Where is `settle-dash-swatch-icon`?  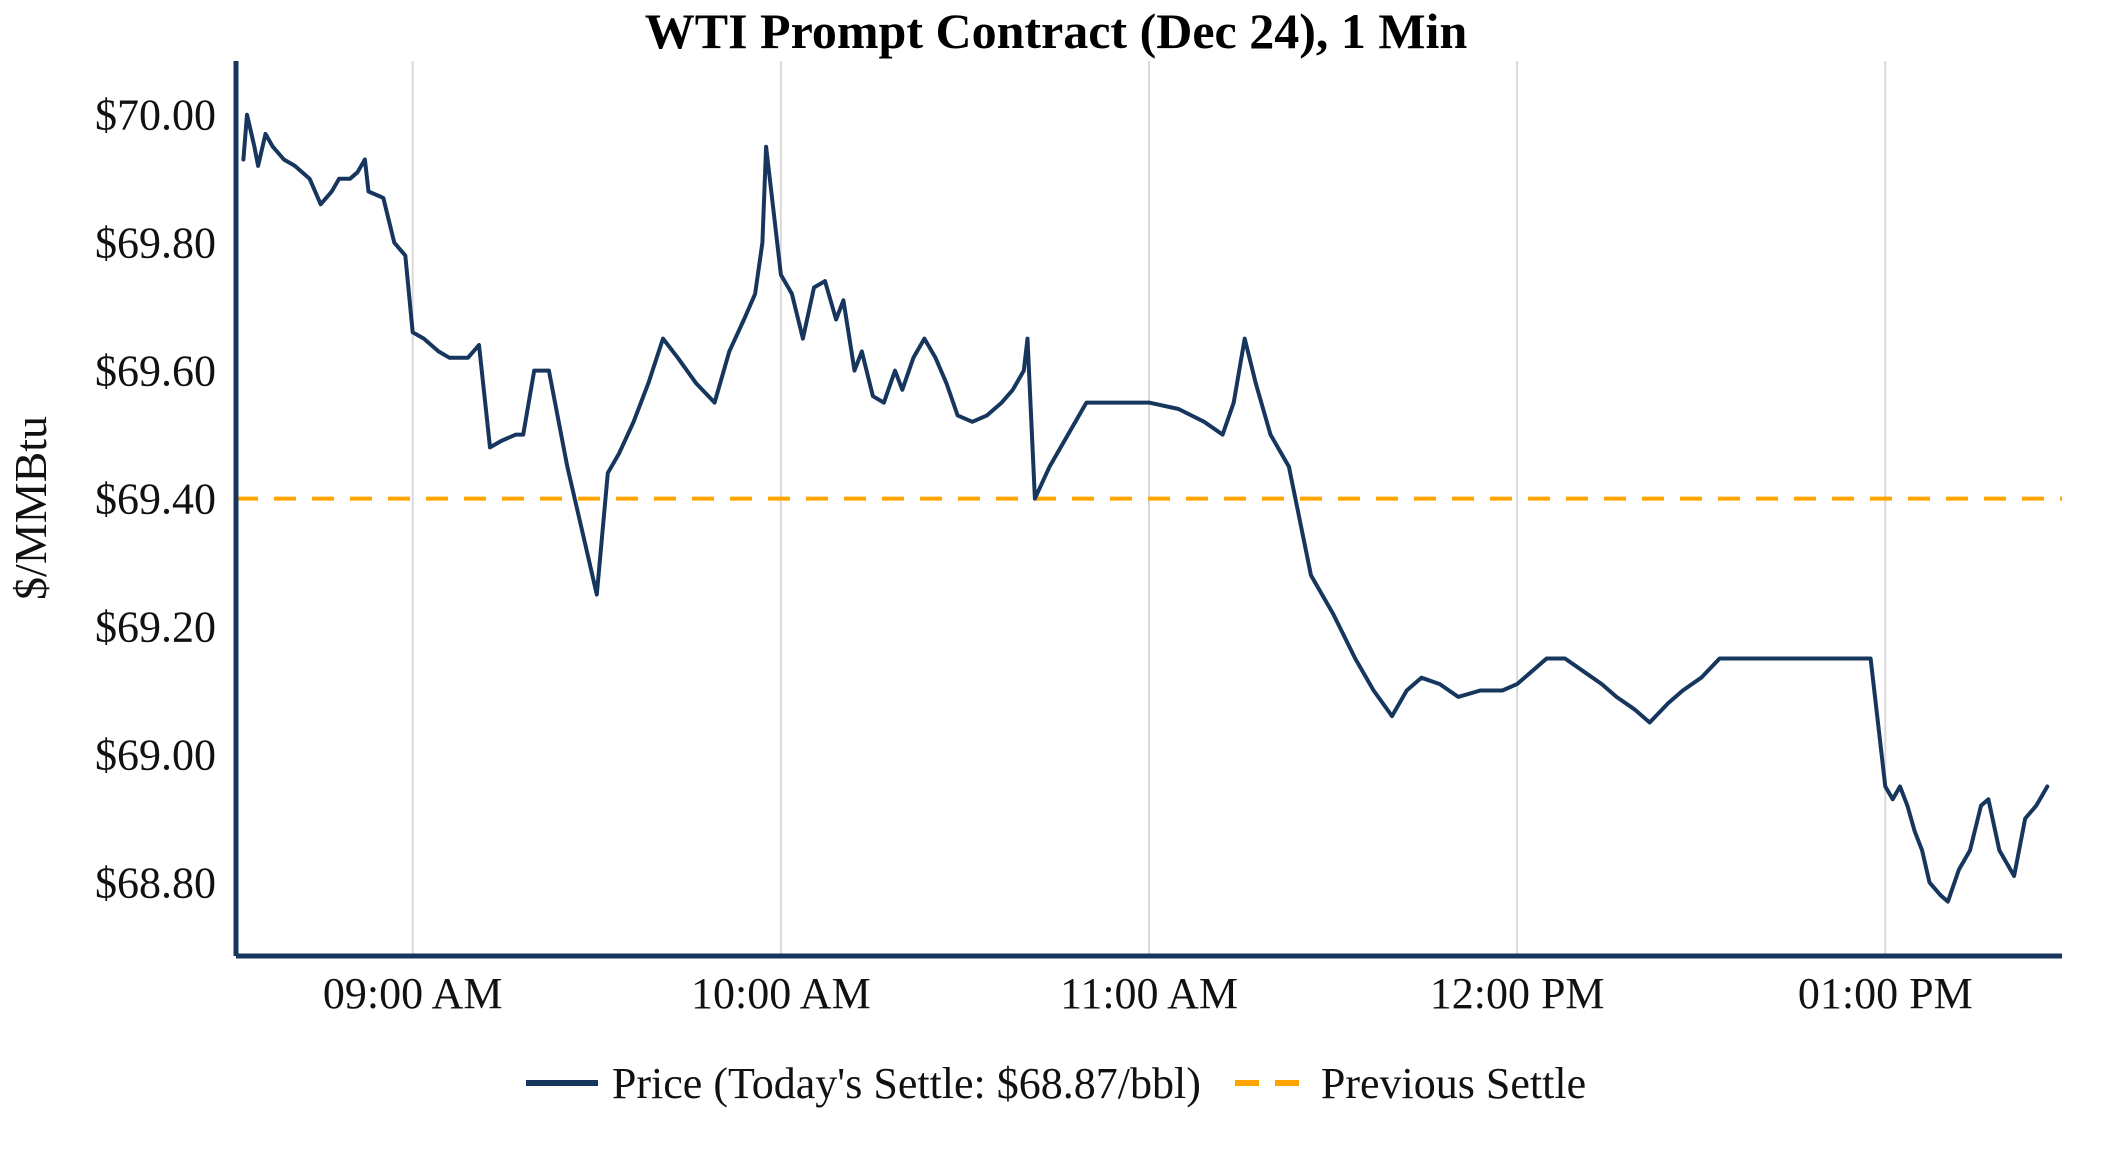
settle-dash-swatch-icon is located at coordinates (1270, 1083).